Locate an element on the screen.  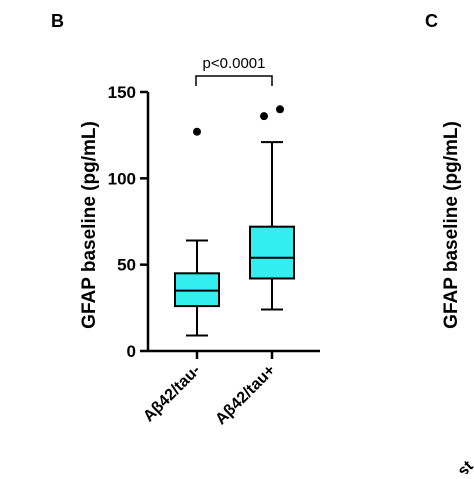
box is located at coordinates (272, 252).